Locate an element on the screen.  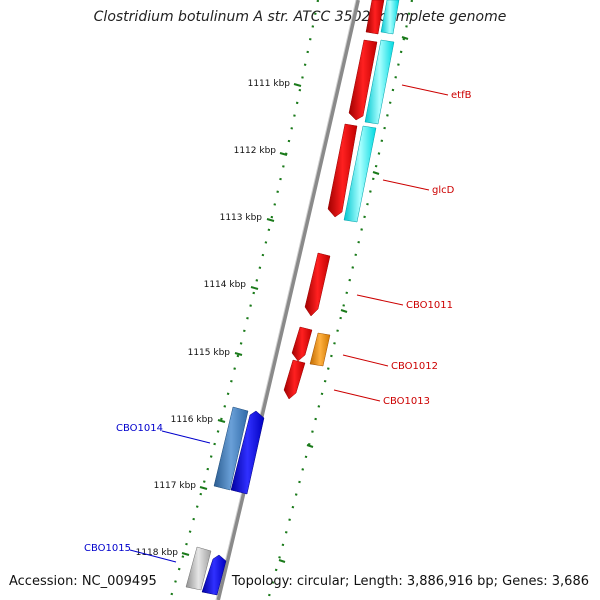
label-CBO1011: CBO1011 is located at coordinates (429, 305).